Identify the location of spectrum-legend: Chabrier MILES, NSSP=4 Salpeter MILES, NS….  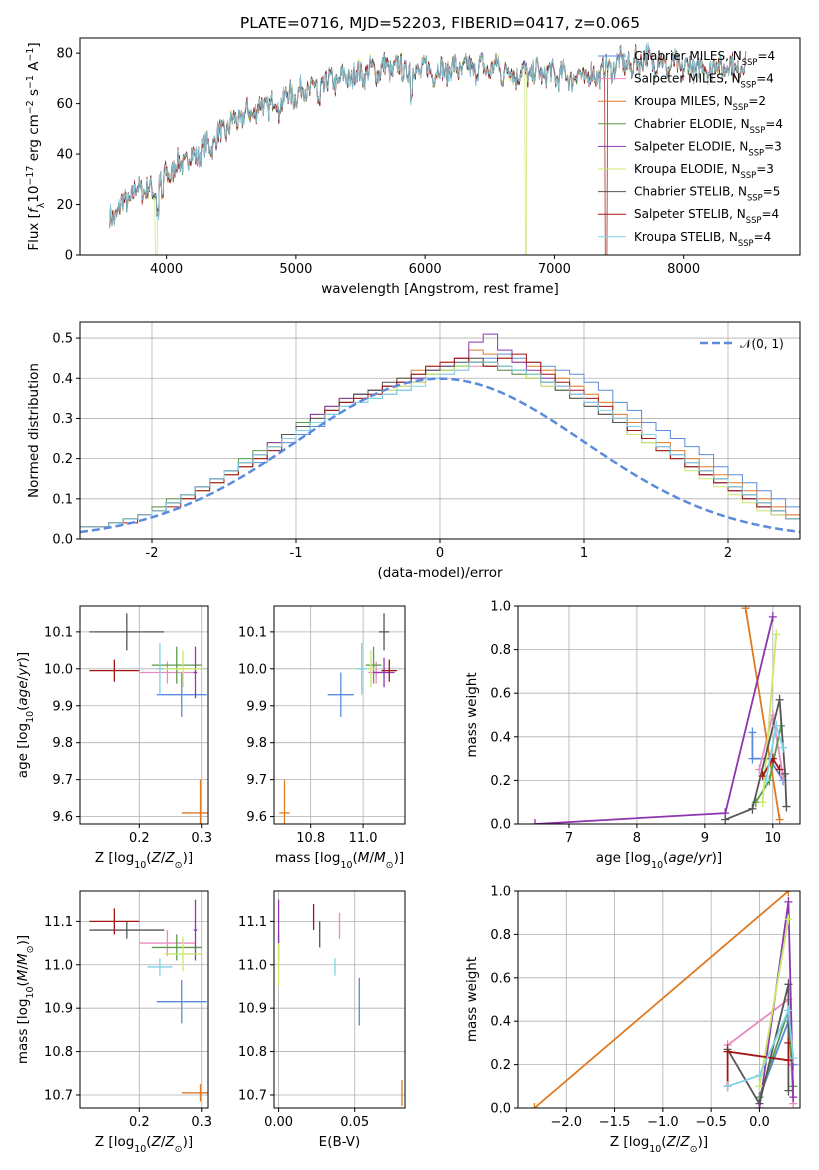
(690, 148).